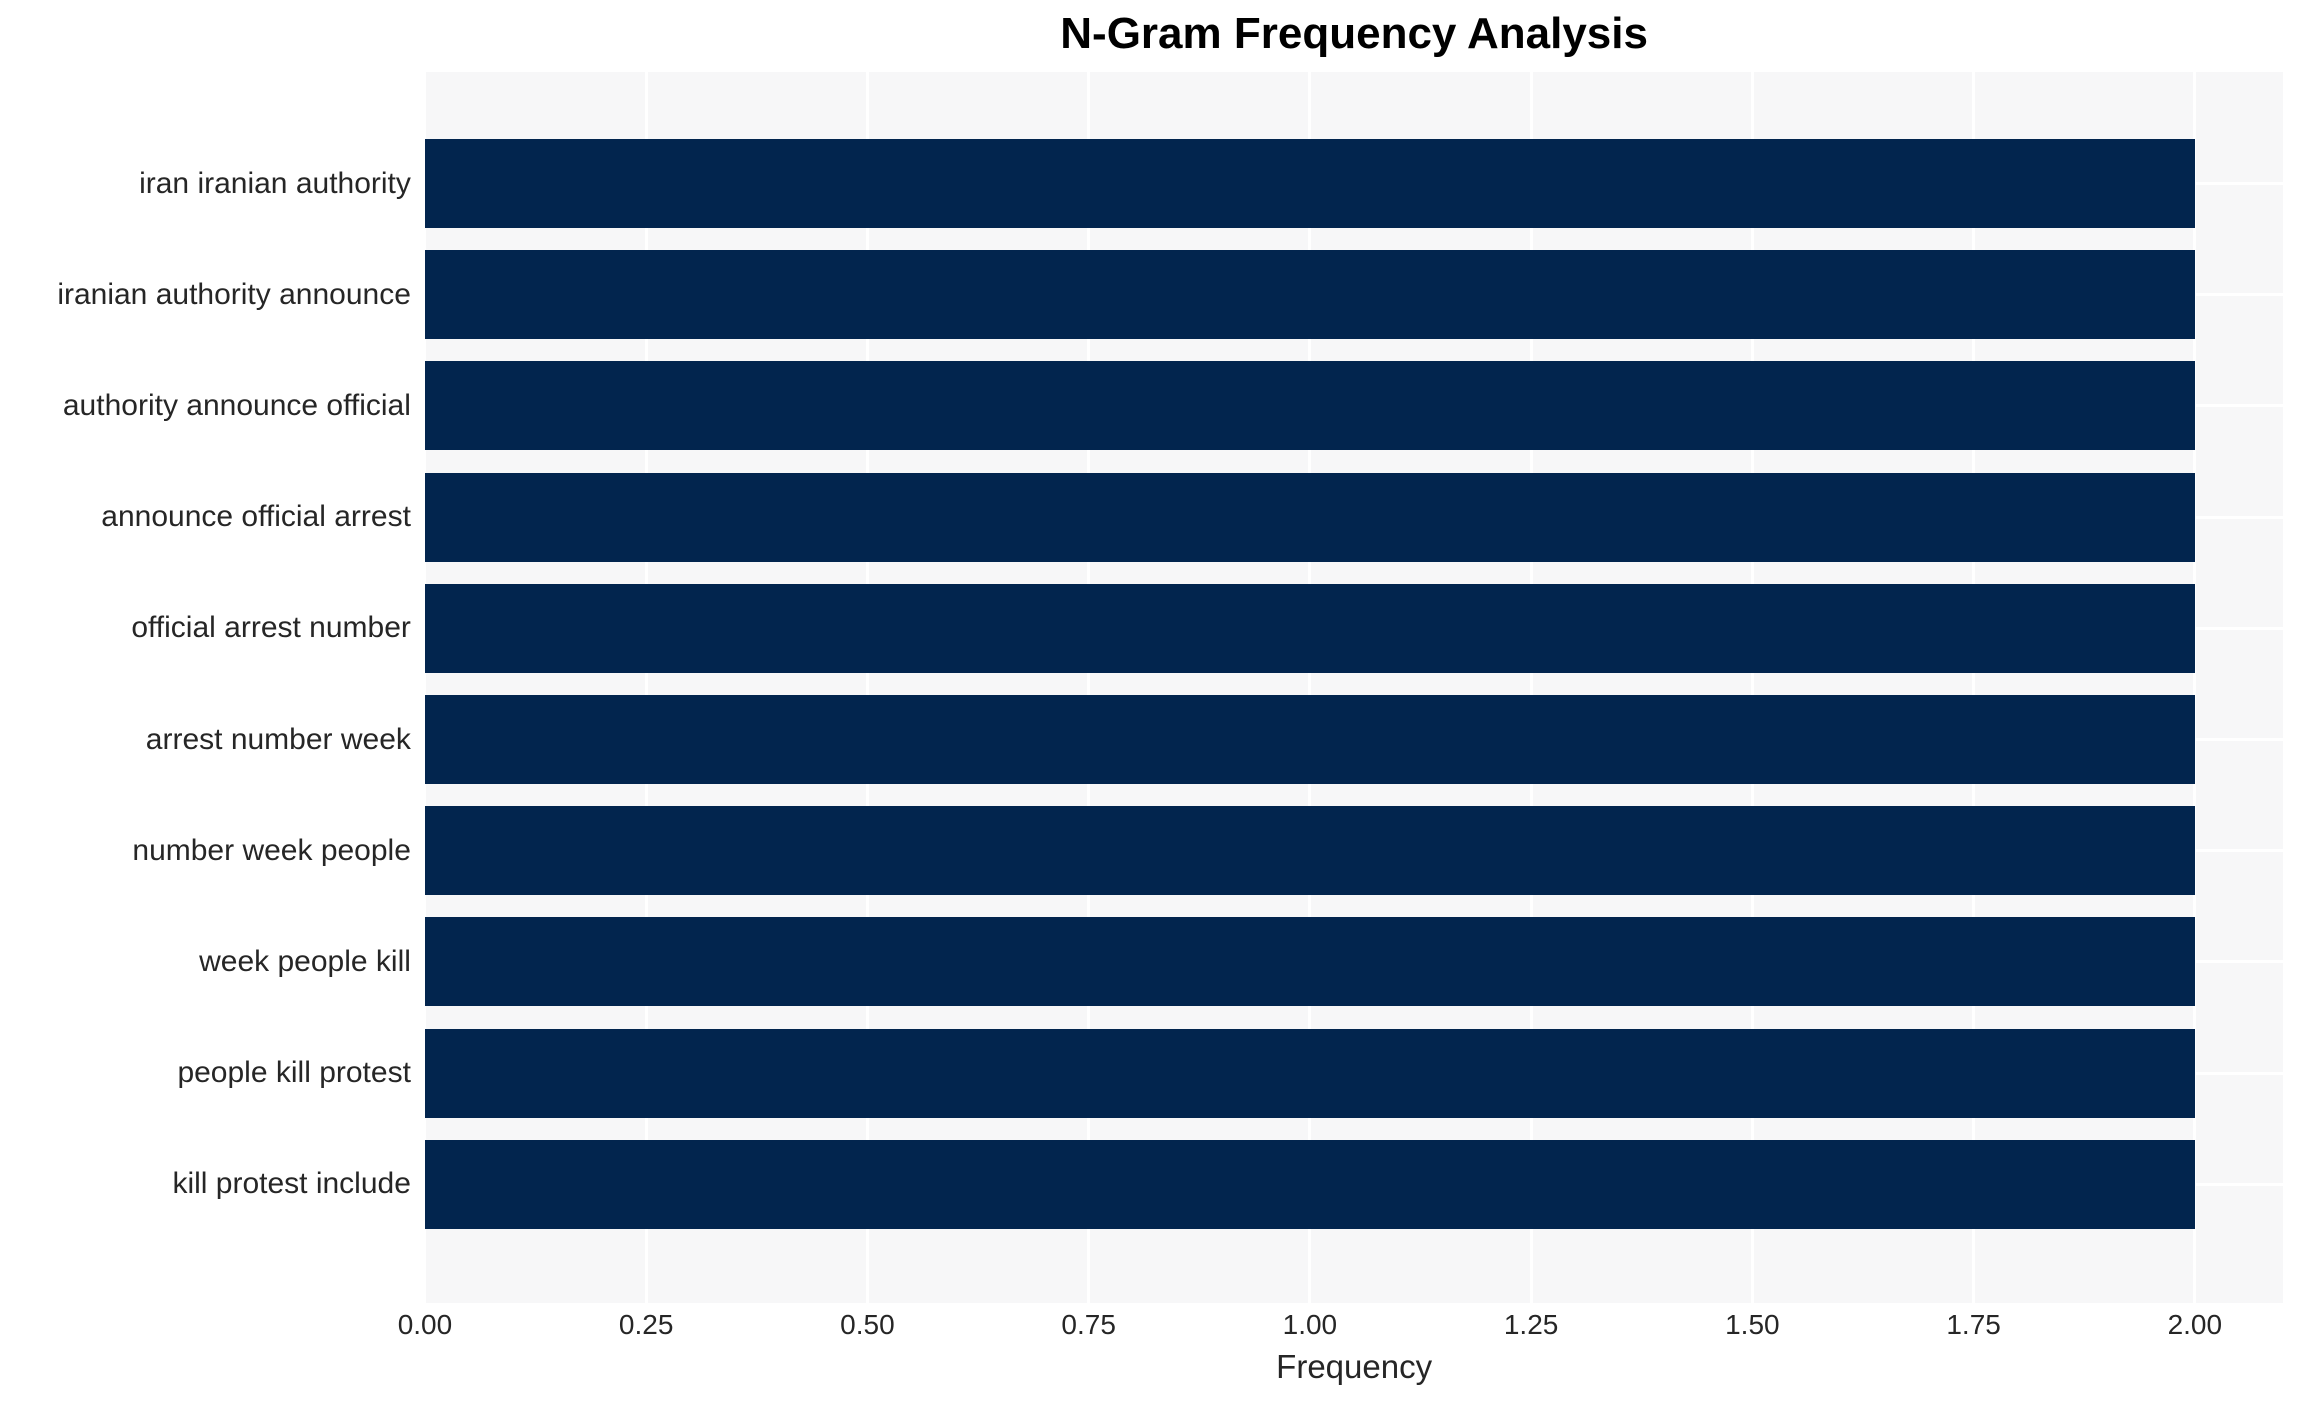  Describe the element at coordinates (234, 294) in the screenshot. I see `y-category-label: iranian authority announce` at that location.